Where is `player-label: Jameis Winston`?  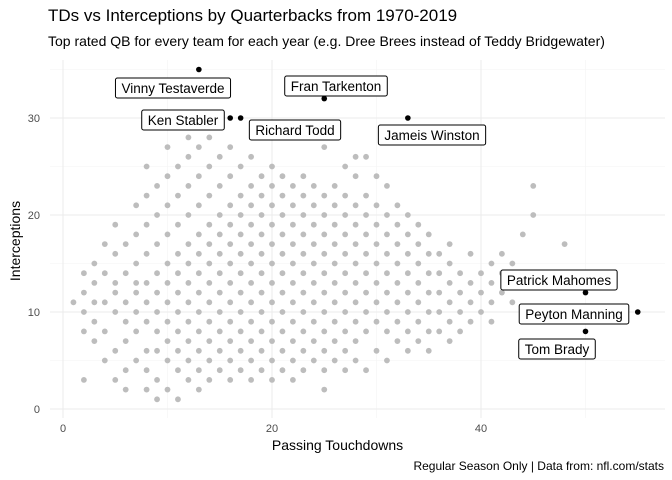 player-label: Jameis Winston is located at coordinates (432, 135).